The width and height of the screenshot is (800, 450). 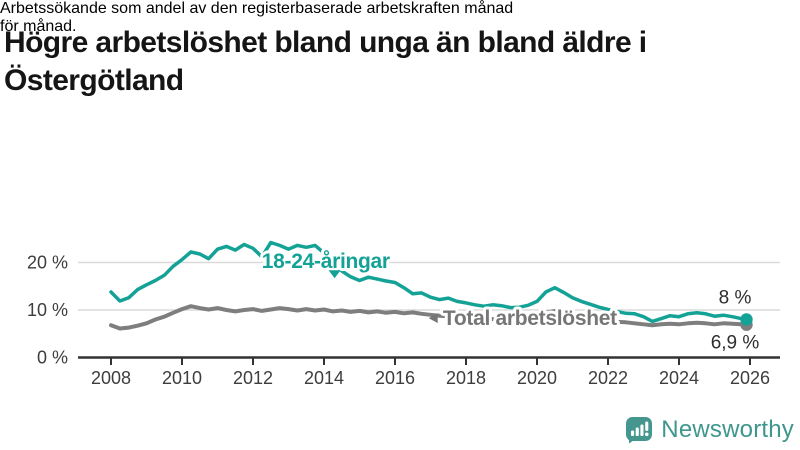 I want to click on series-label-total: Total arbetslöshet, so click(x=530, y=318).